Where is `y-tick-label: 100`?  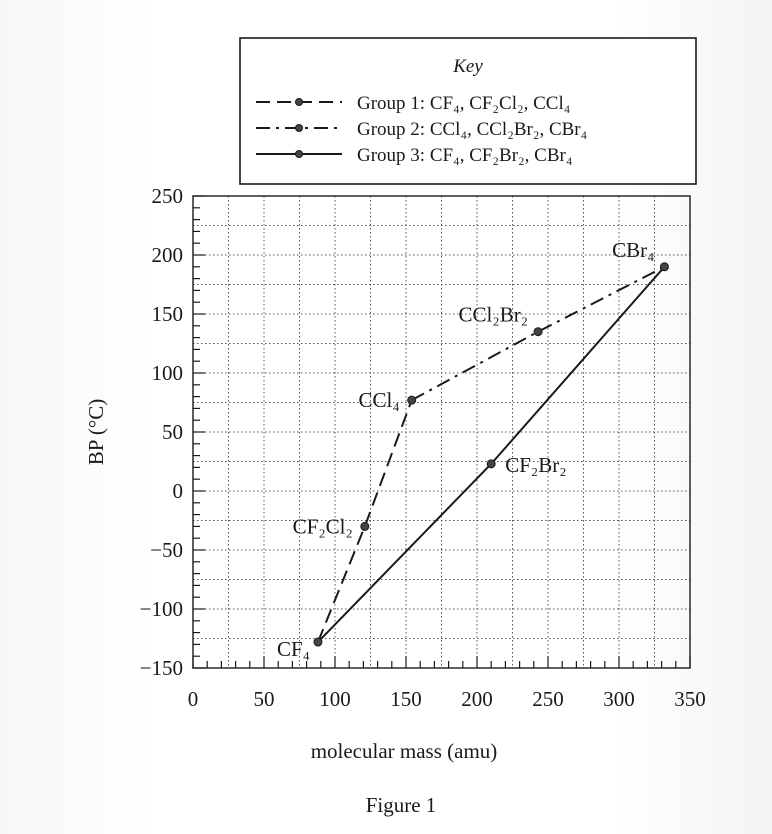 y-tick-label: 100 is located at coordinates (168, 373).